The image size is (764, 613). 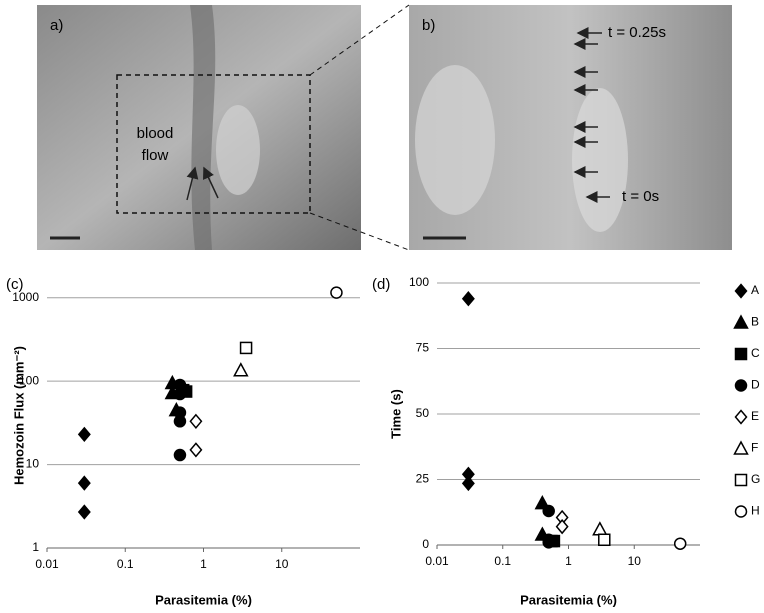 I want to click on legend-label: B, so click(x=755, y=322).